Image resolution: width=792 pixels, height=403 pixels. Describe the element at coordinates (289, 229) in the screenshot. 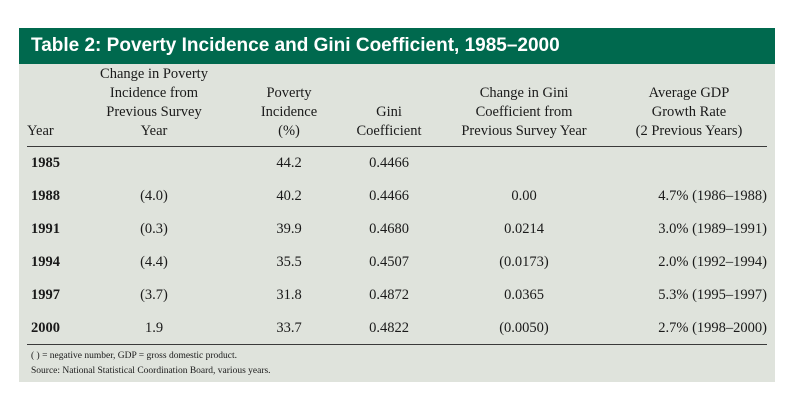

I see `table-cell-poverty-incidence: 39.9` at that location.